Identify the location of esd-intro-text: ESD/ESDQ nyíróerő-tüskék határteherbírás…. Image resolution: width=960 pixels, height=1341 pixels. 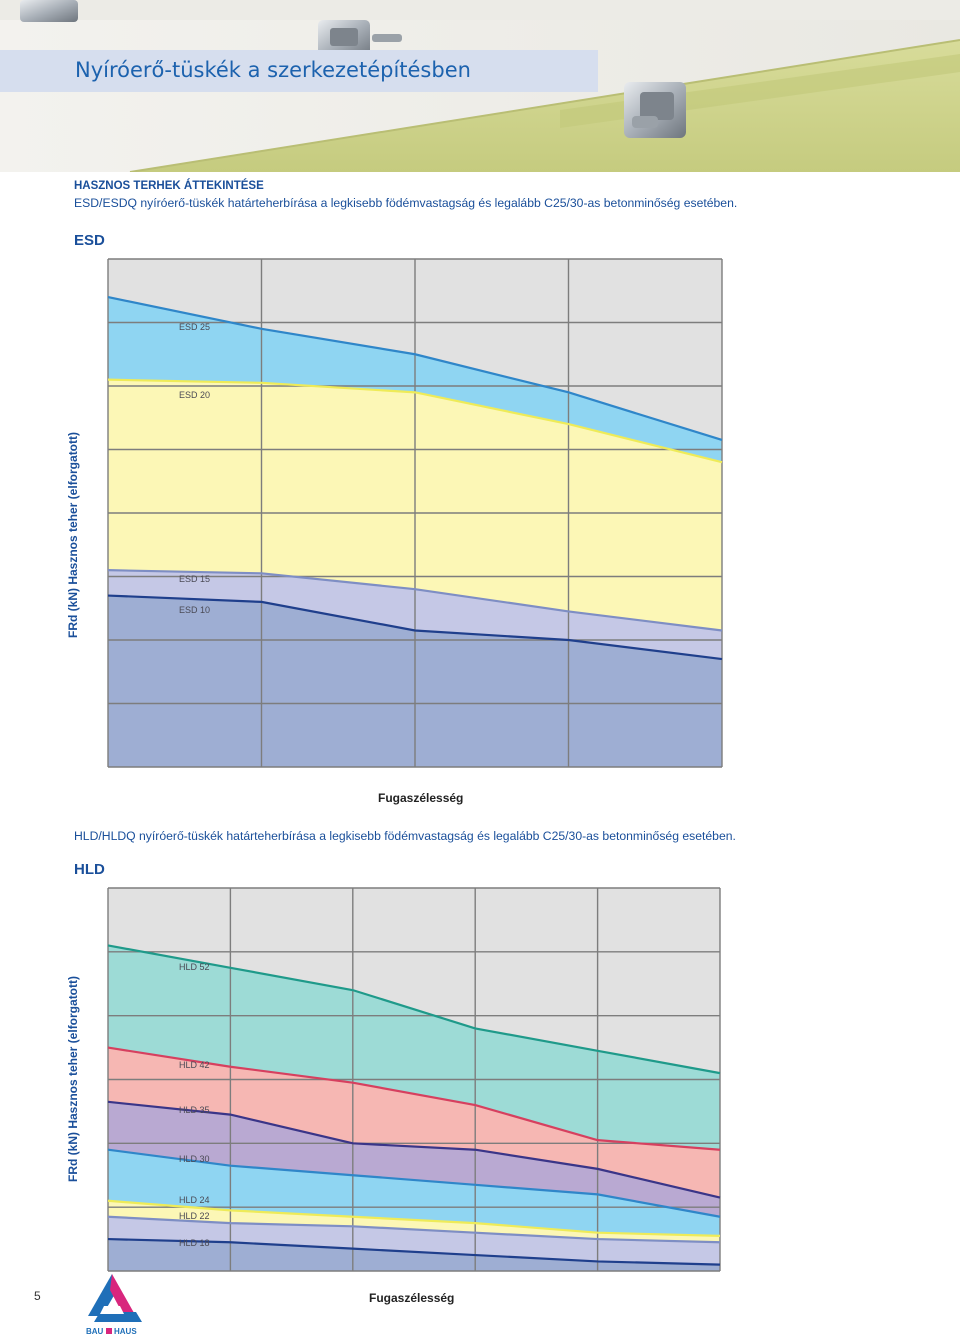
(406, 203).